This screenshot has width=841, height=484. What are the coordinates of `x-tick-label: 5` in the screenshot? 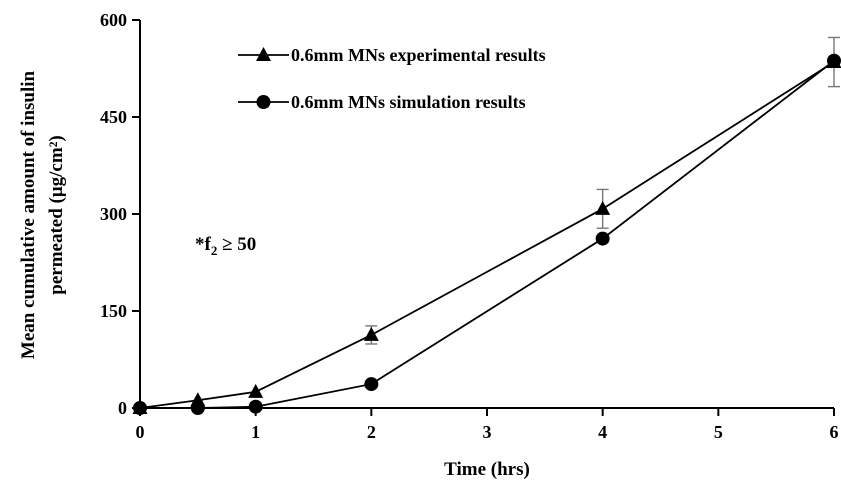 It's located at (718, 432).